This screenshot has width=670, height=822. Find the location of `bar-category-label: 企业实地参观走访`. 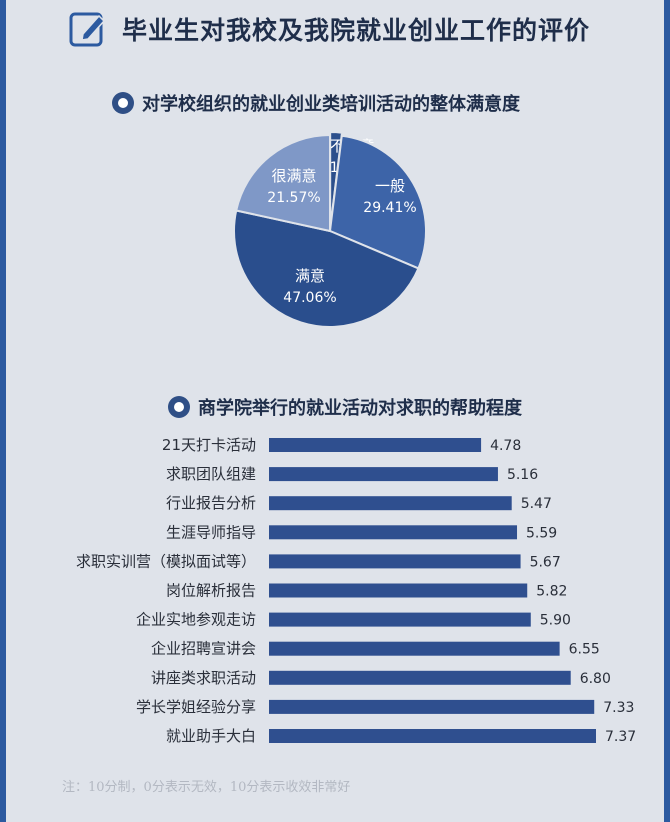

bar-category-label: 企业实地参观走访 is located at coordinates (196, 620).